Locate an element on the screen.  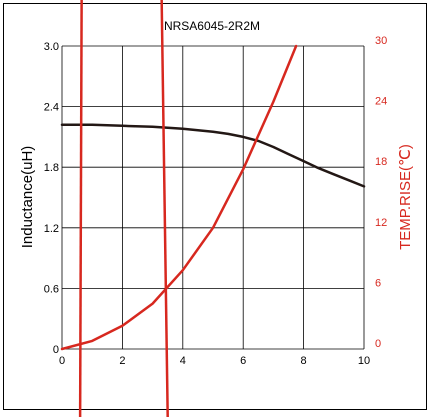
x-tick-label: 2 is located at coordinates (122, 361).